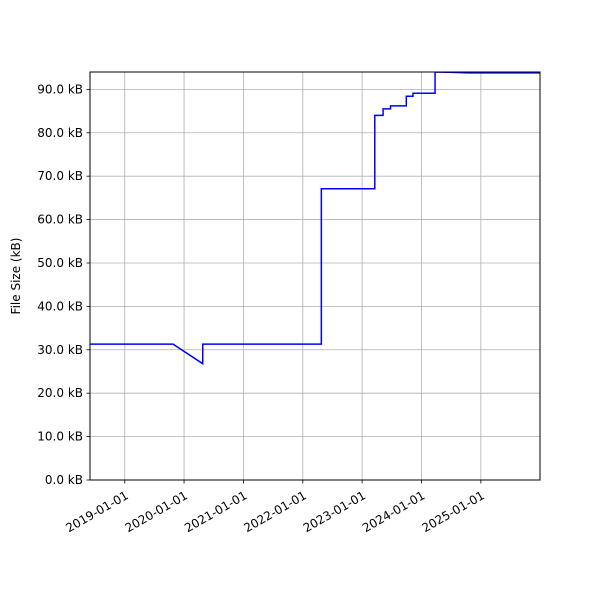 This screenshot has width=600, height=600. What do you see at coordinates (60, 263) in the screenshot?
I see `y-tick-label: 50.0 kB` at bounding box center [60, 263].